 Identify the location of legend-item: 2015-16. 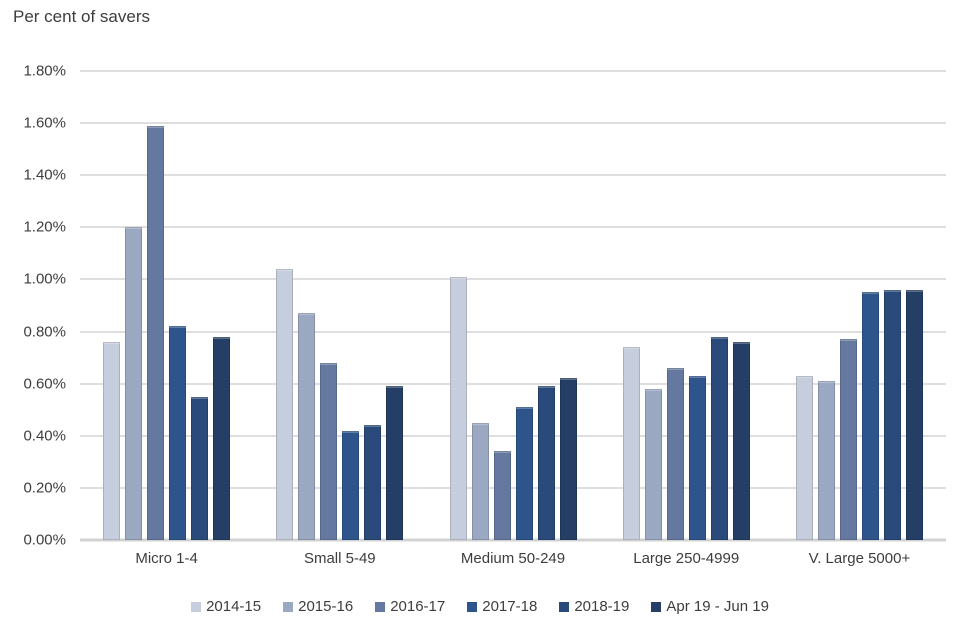
(318, 606).